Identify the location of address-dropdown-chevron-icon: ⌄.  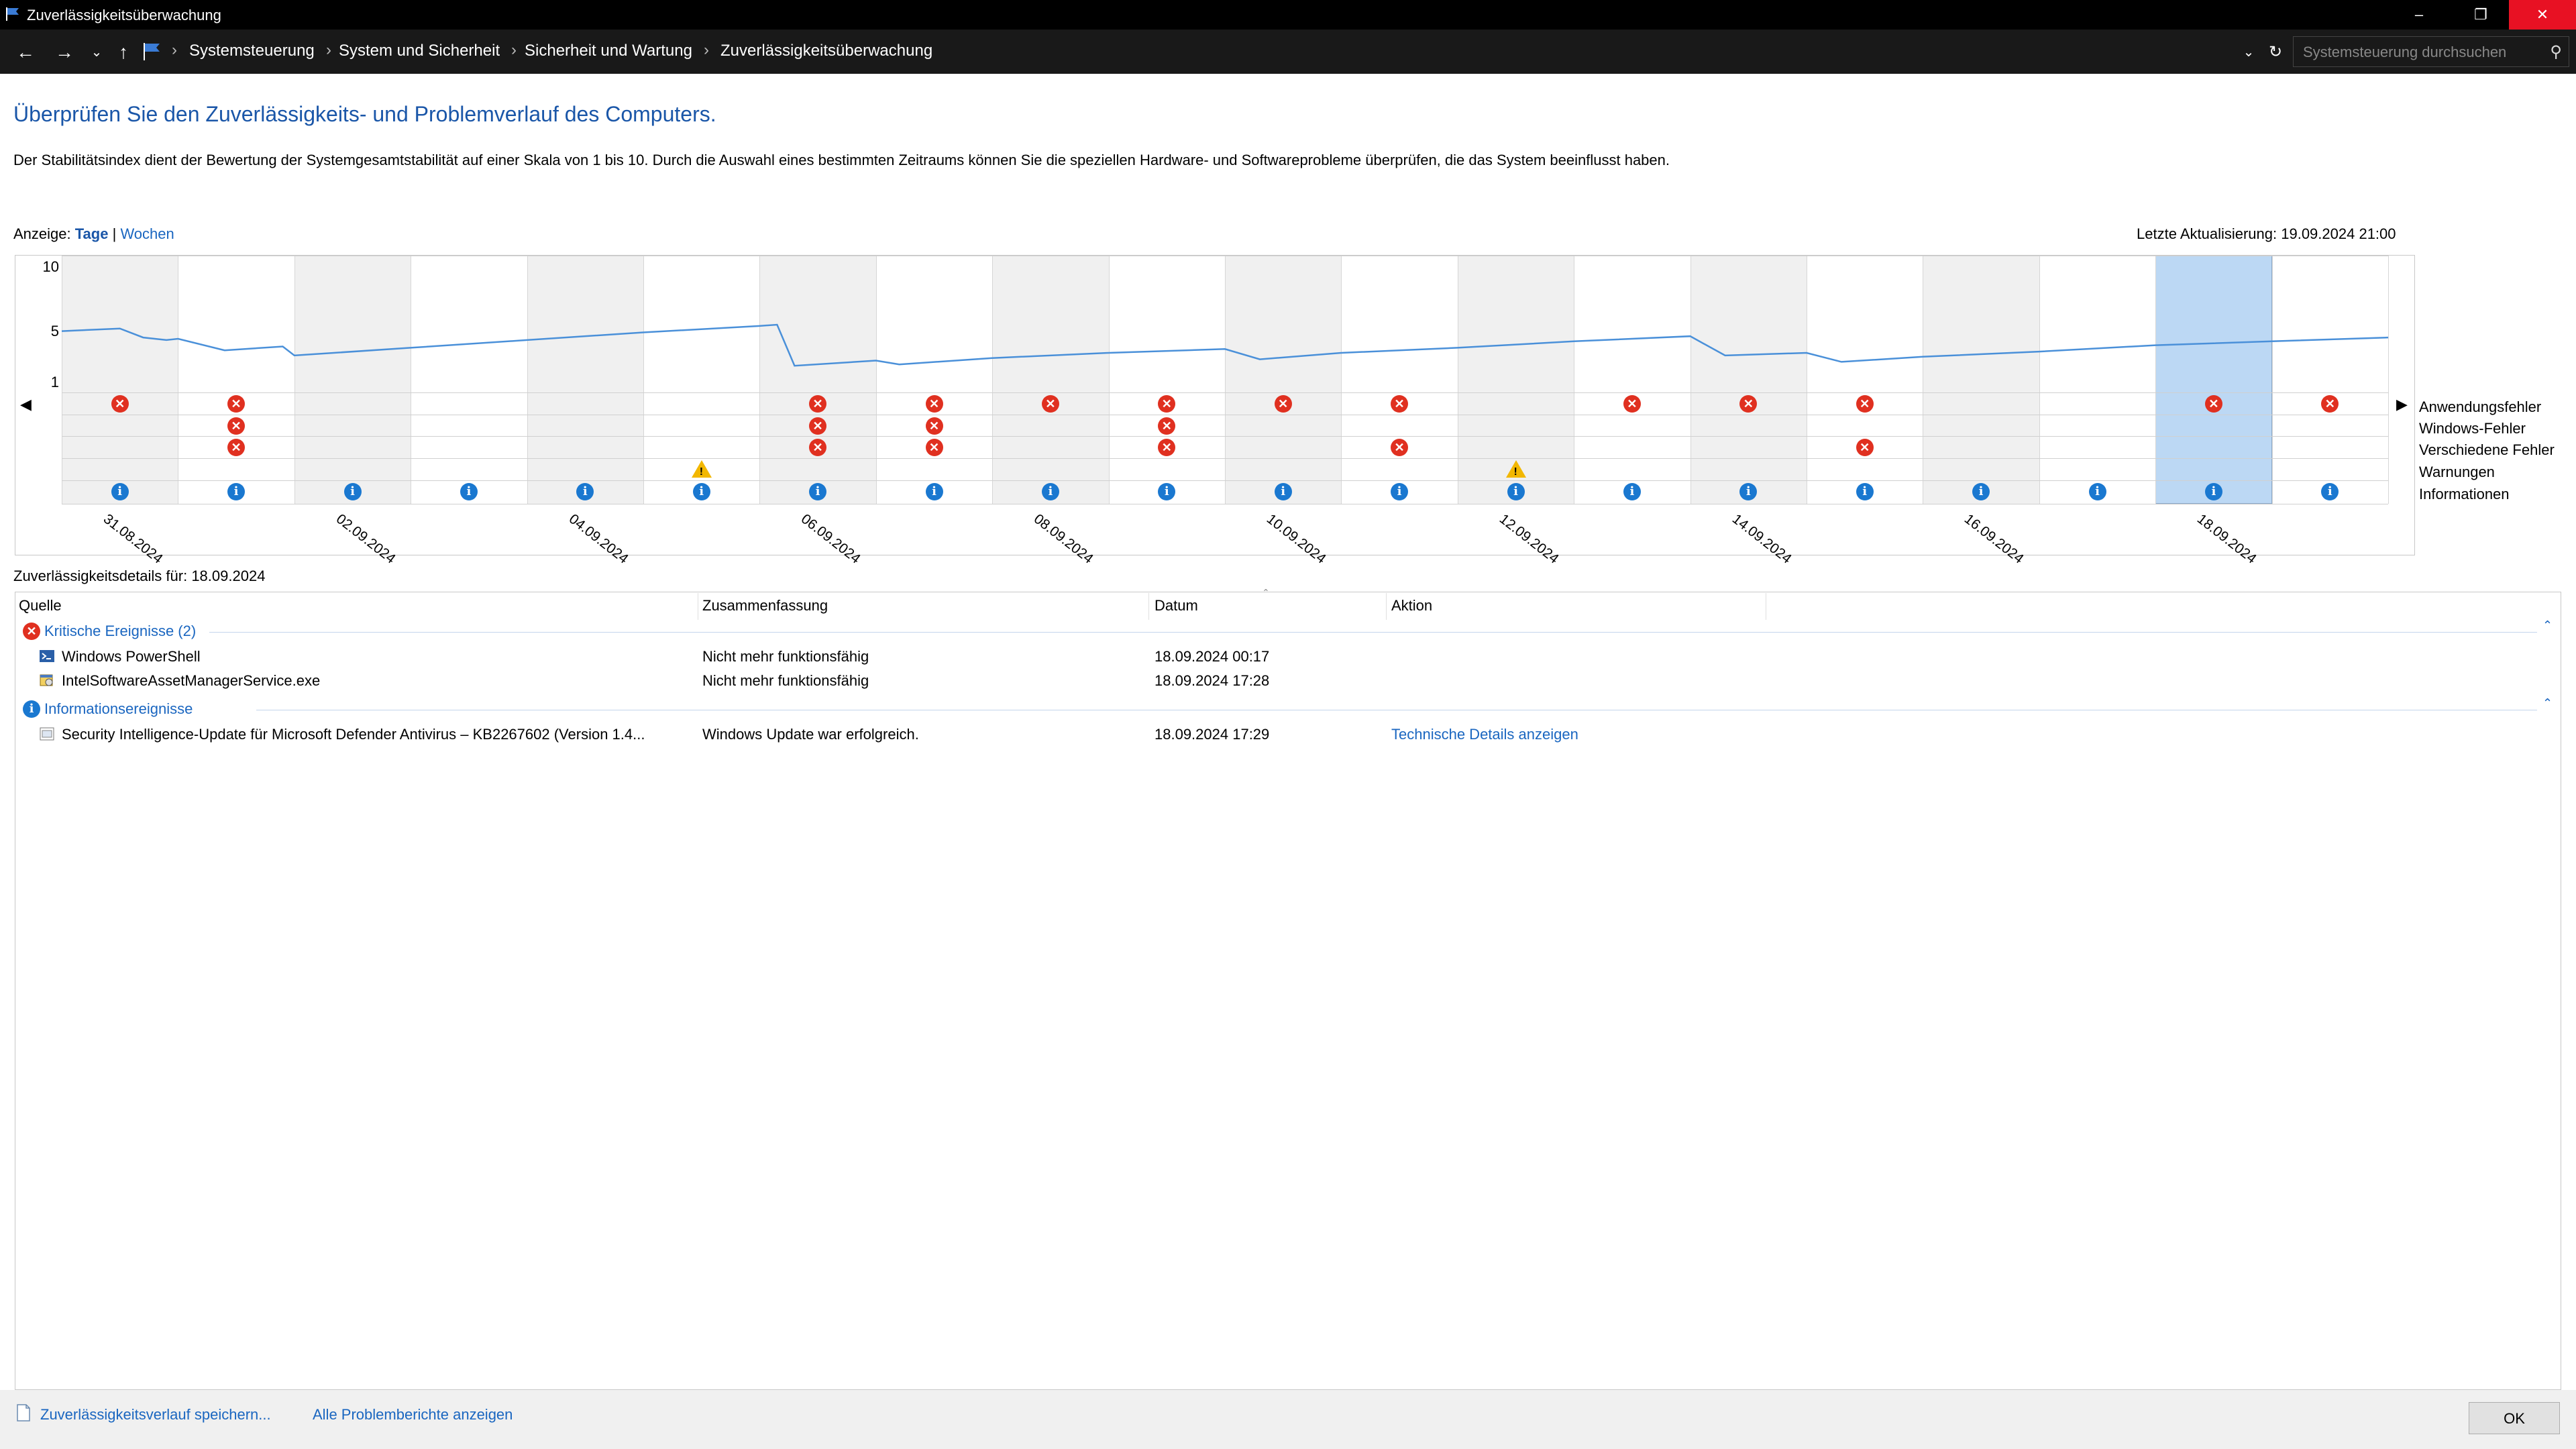
(2249, 52).